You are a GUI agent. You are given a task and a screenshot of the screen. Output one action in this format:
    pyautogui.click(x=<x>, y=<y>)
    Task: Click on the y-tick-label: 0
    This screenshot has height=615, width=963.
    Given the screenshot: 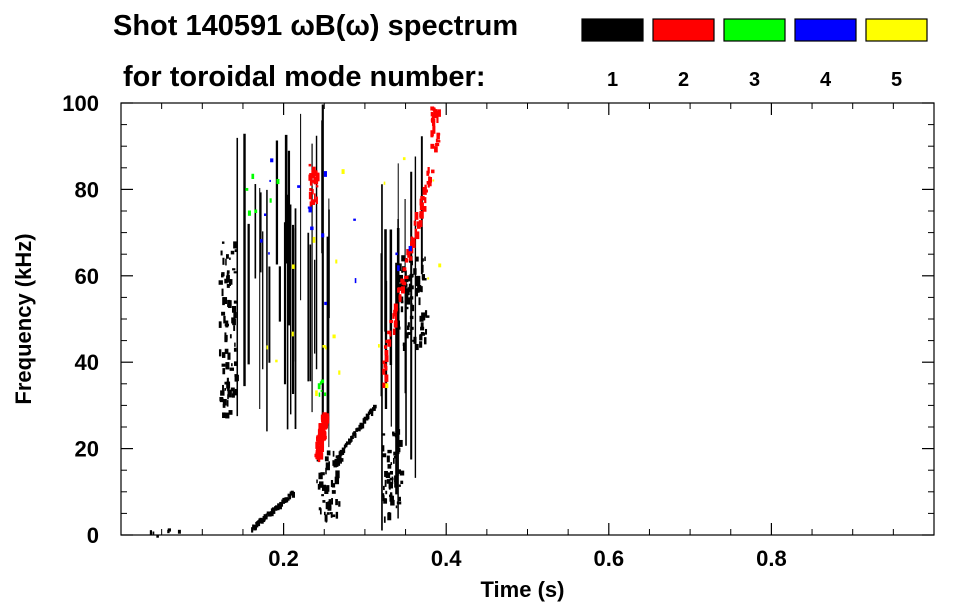 What is the action you would take?
    pyautogui.click(x=93, y=535)
    